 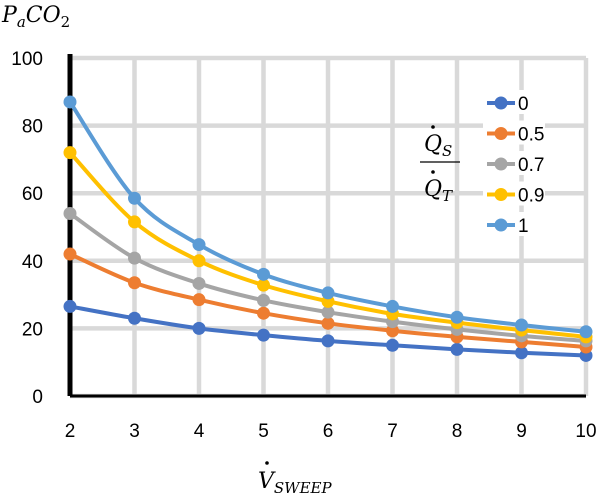 I want to click on x-tick-label: 4, so click(x=199, y=431).